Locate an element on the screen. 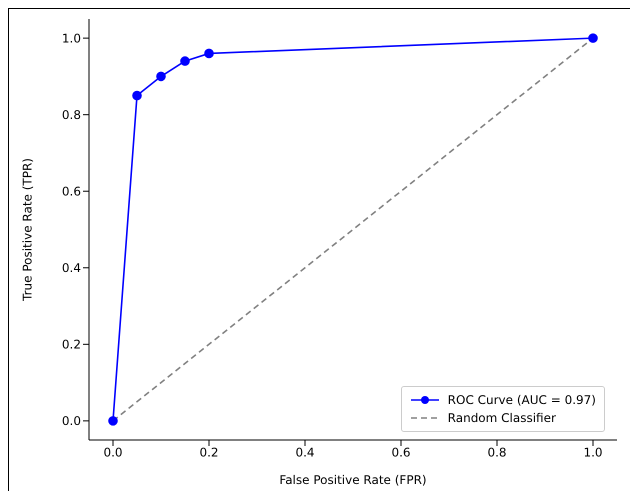  y-tick-label: 0.6 is located at coordinates (71, 191).